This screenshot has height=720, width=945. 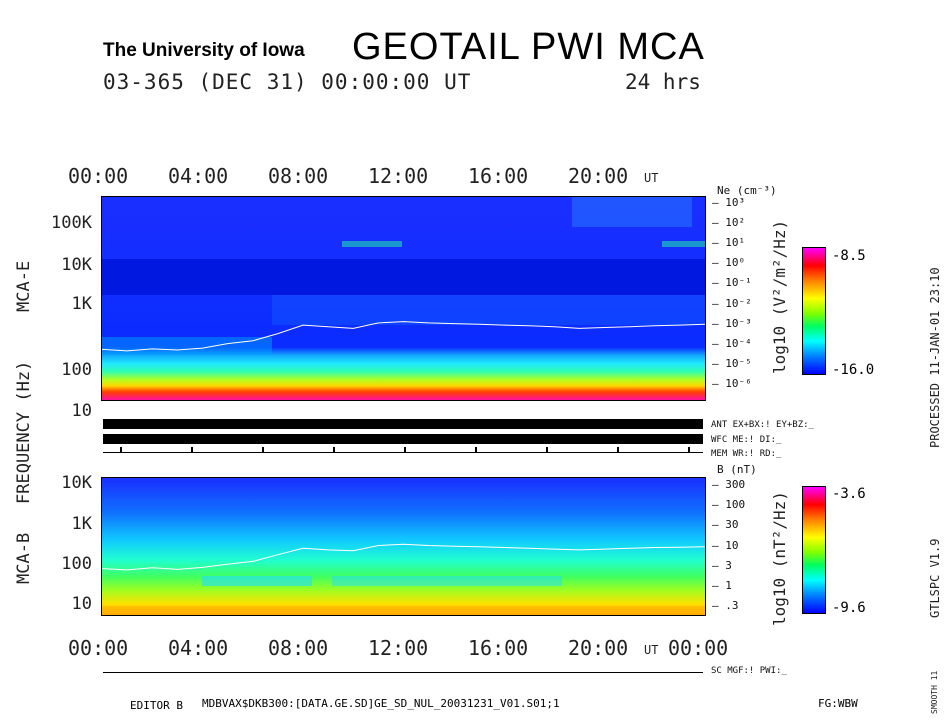 I want to click on ant-status-bar, so click(x=403, y=424).